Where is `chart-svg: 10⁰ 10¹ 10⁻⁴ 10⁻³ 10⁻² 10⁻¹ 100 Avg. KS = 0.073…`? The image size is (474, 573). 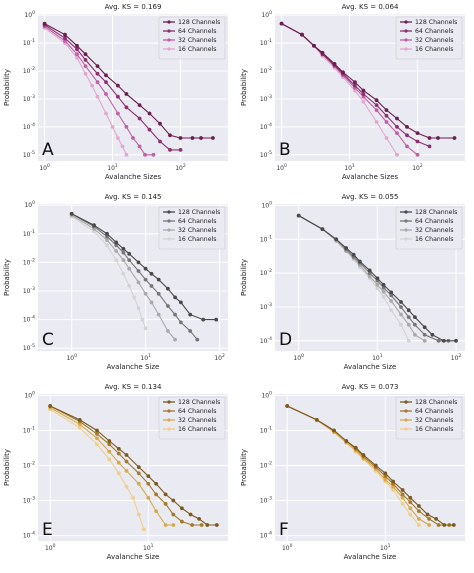 chart-svg: 10⁰ 10¹ 10⁻⁴ 10⁻³ 10⁻² 10⁻¹ 100 Avg. KS = 0.073… is located at coordinates (352, 472).